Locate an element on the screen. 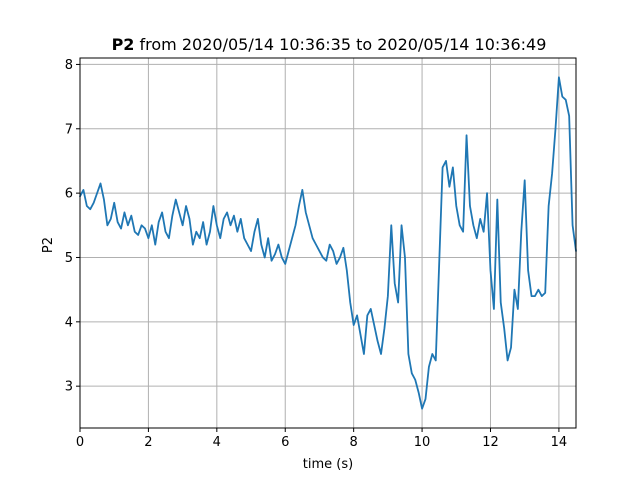  x-tick-label: 0 is located at coordinates (80, 442).